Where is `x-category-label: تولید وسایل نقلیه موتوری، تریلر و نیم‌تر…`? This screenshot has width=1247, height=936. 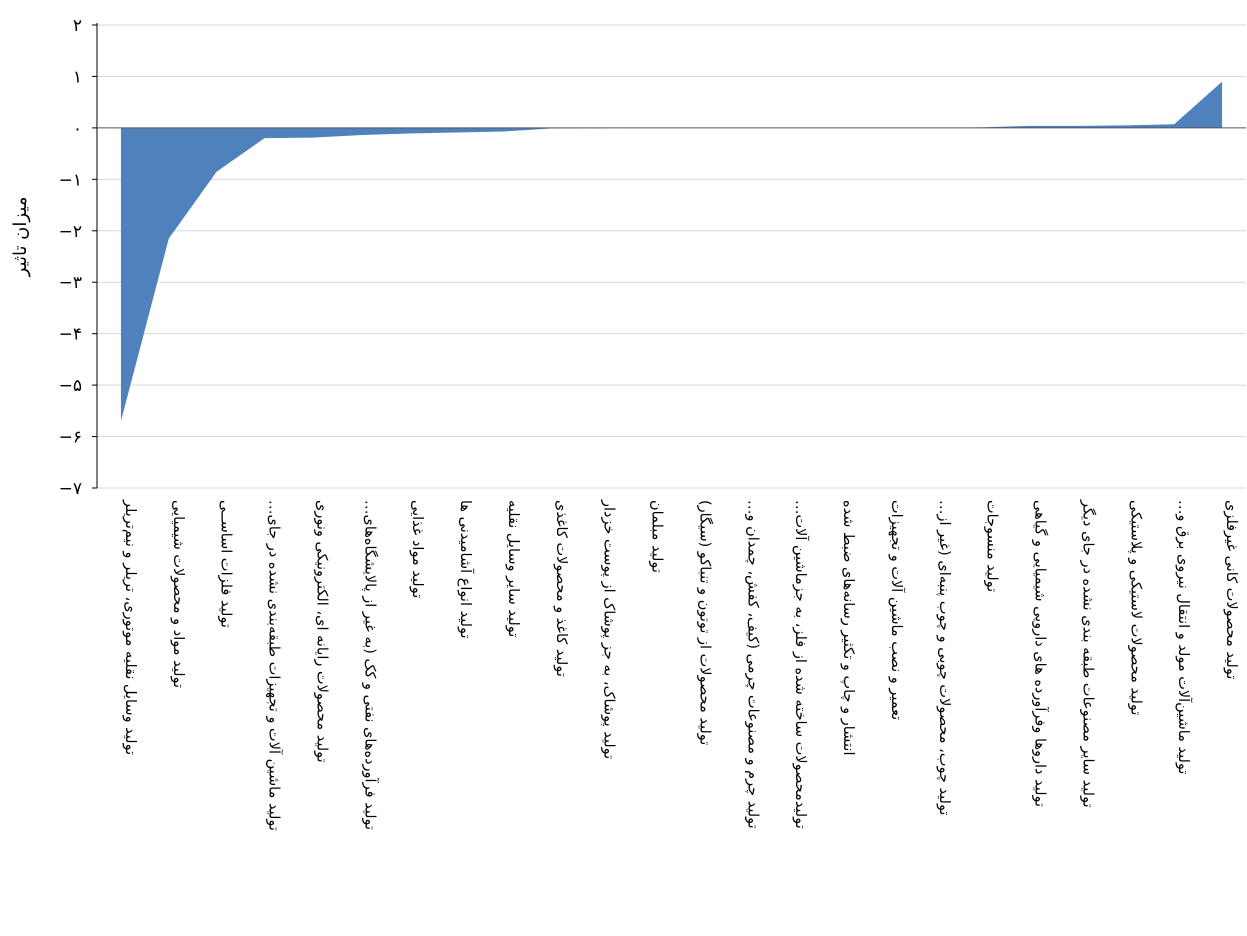 x-category-label: تولید وسایل نقلیه موتوری، تریلر و نیم‌تر… is located at coordinates (130, 627).